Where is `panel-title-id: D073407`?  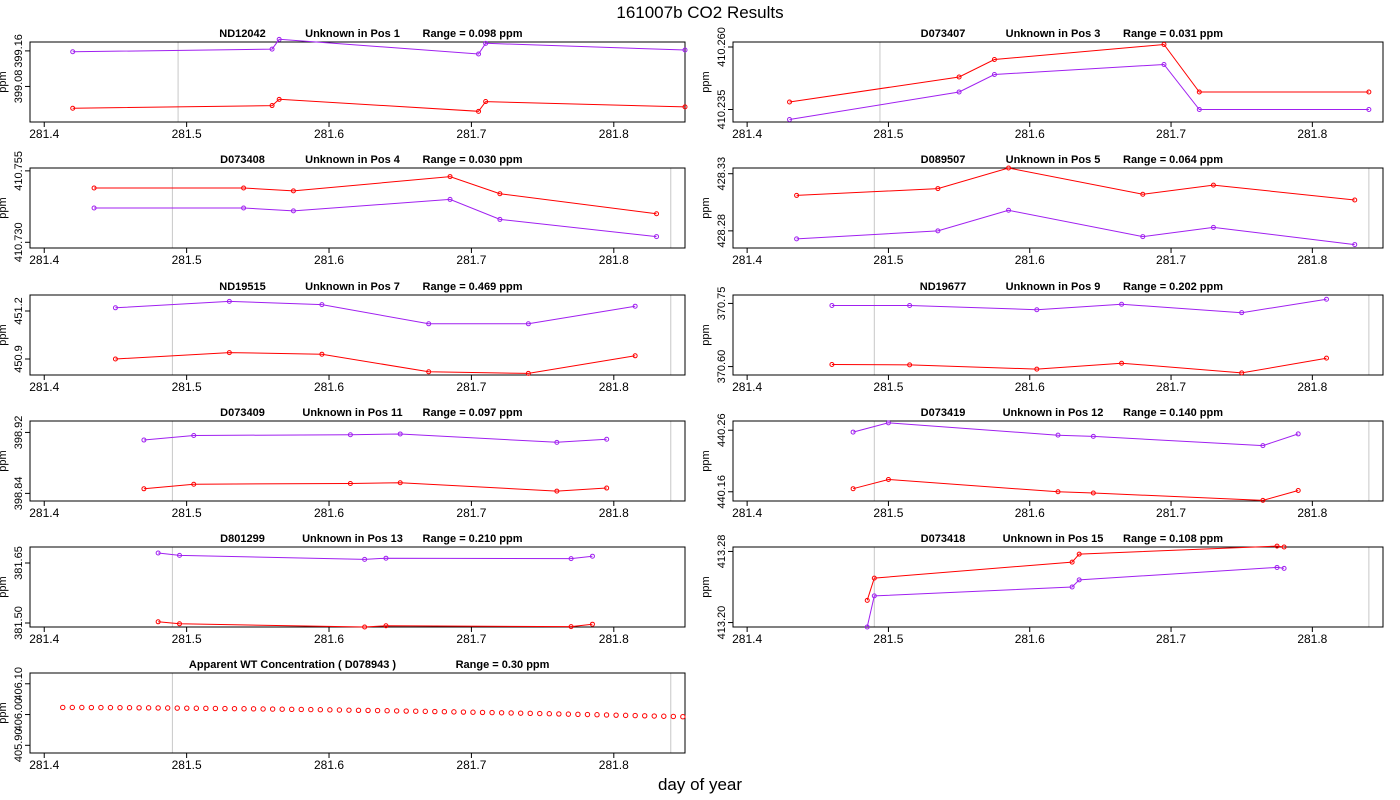 panel-title-id: D073407 is located at coordinates (943, 34).